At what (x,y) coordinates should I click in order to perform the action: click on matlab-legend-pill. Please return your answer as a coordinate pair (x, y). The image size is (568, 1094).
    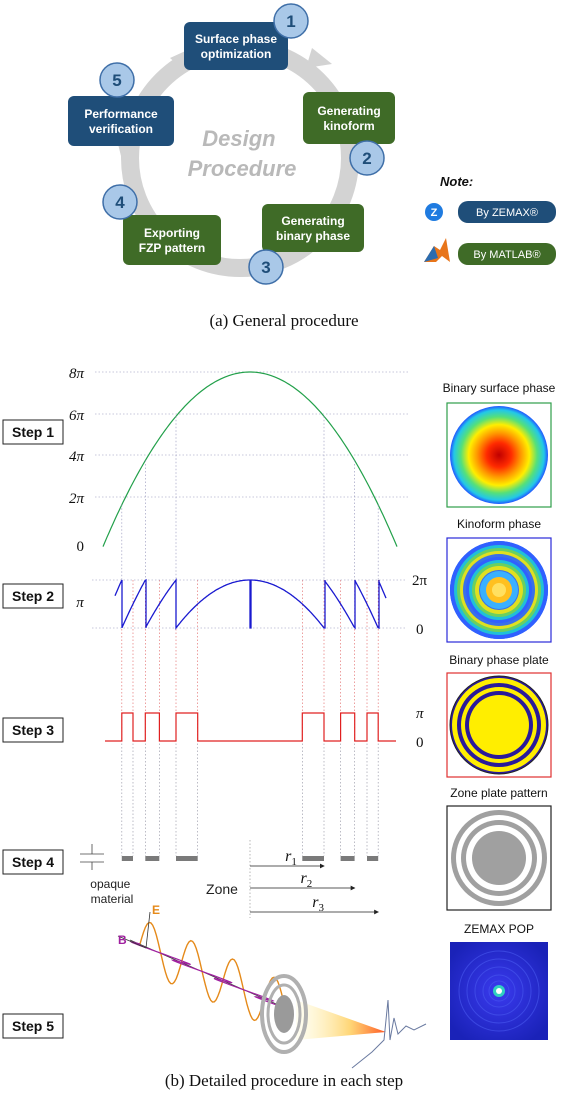
    Looking at the image, I should click on (507, 254).